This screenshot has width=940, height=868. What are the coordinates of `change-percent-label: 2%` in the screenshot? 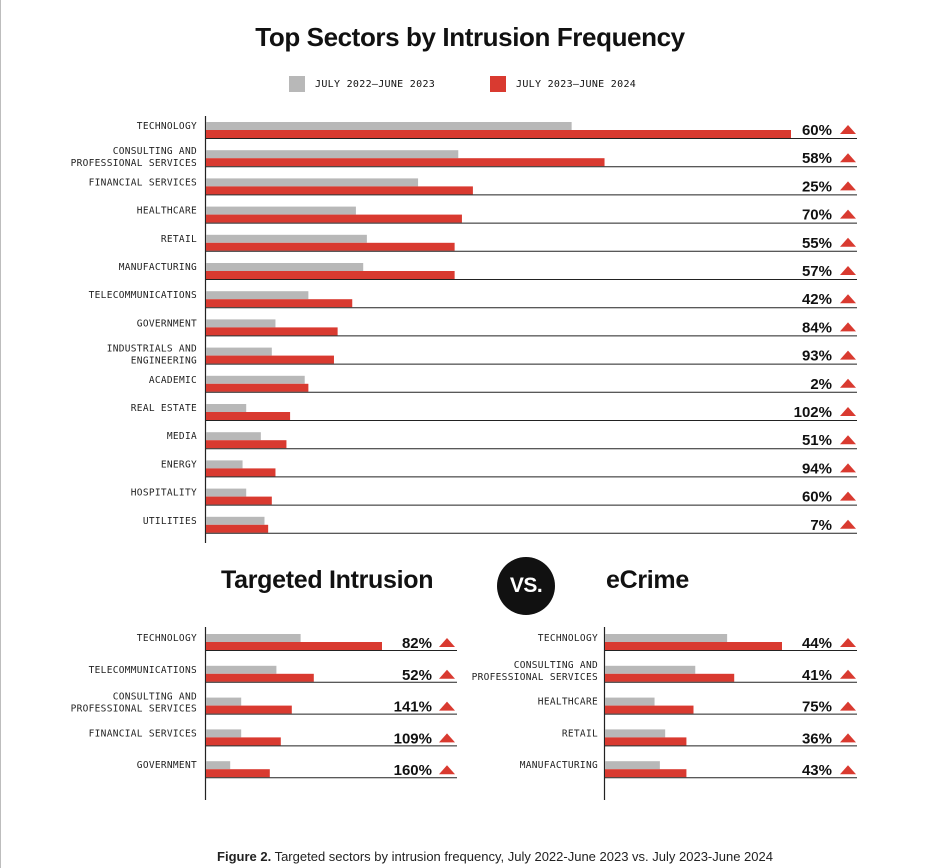 It's located at (821, 384).